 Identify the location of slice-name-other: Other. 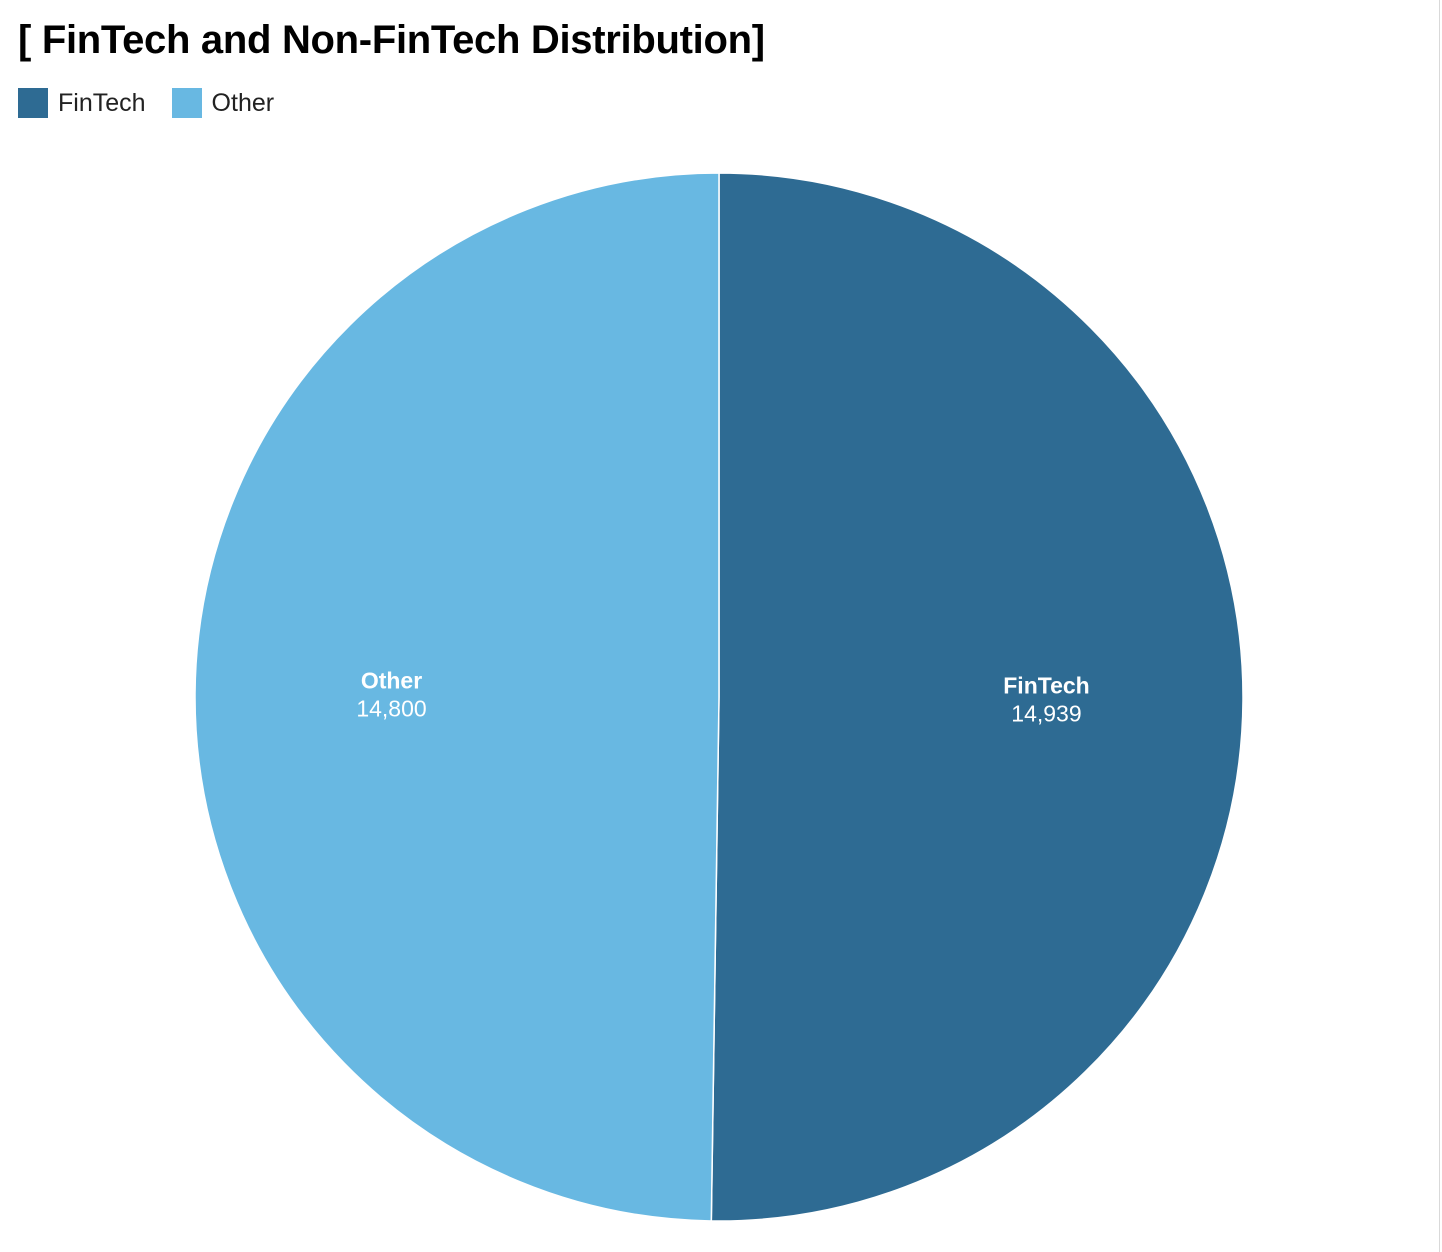
(391, 681).